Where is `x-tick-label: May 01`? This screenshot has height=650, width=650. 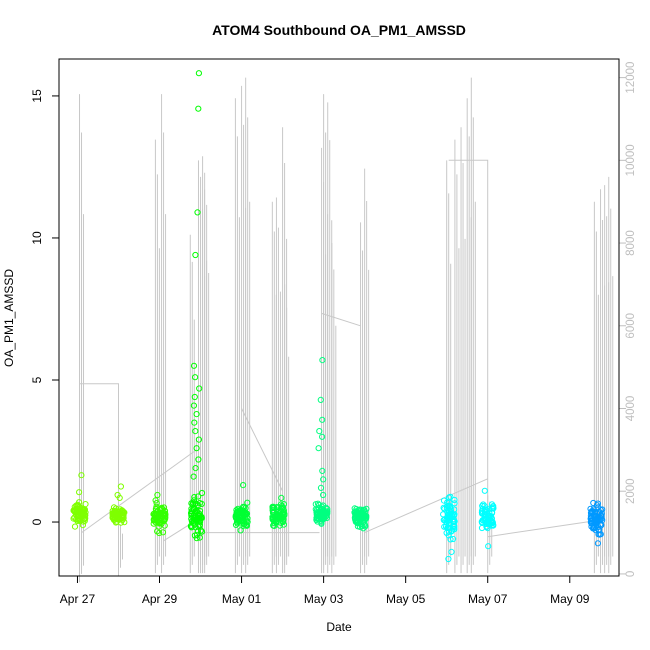
x-tick-label: May 01 is located at coordinates (242, 599).